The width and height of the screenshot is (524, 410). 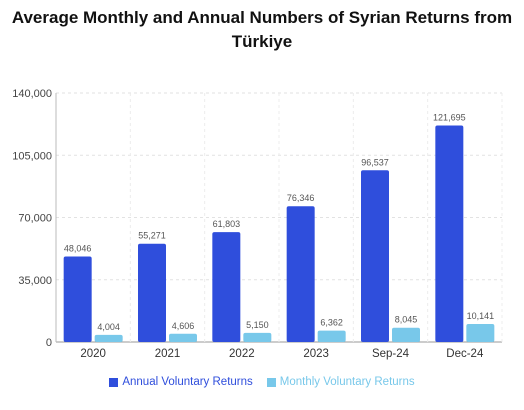 I want to click on x-tick-label: 2020, so click(x=93, y=354).